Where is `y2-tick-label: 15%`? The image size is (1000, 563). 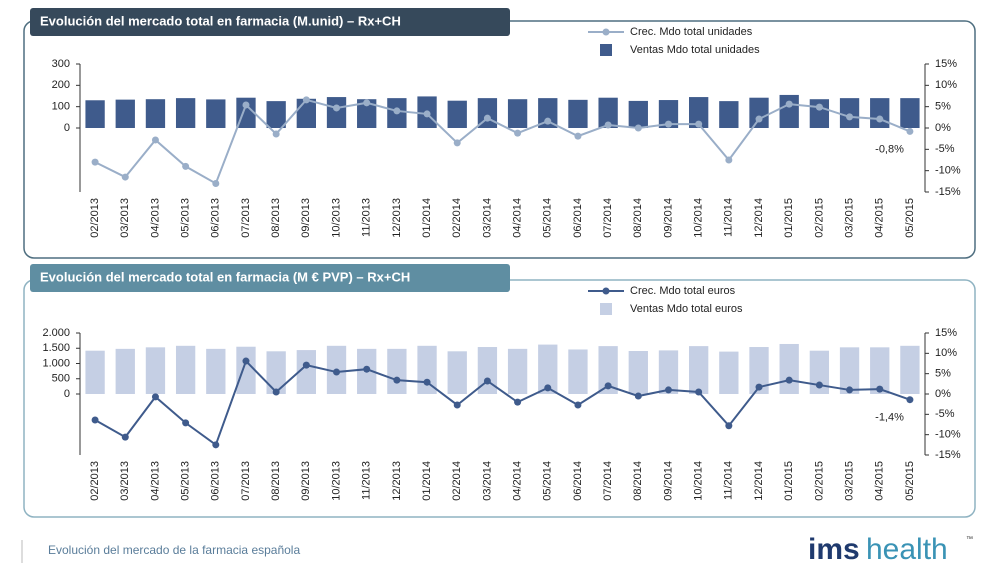
y2-tick-label: 15% is located at coordinates (946, 333).